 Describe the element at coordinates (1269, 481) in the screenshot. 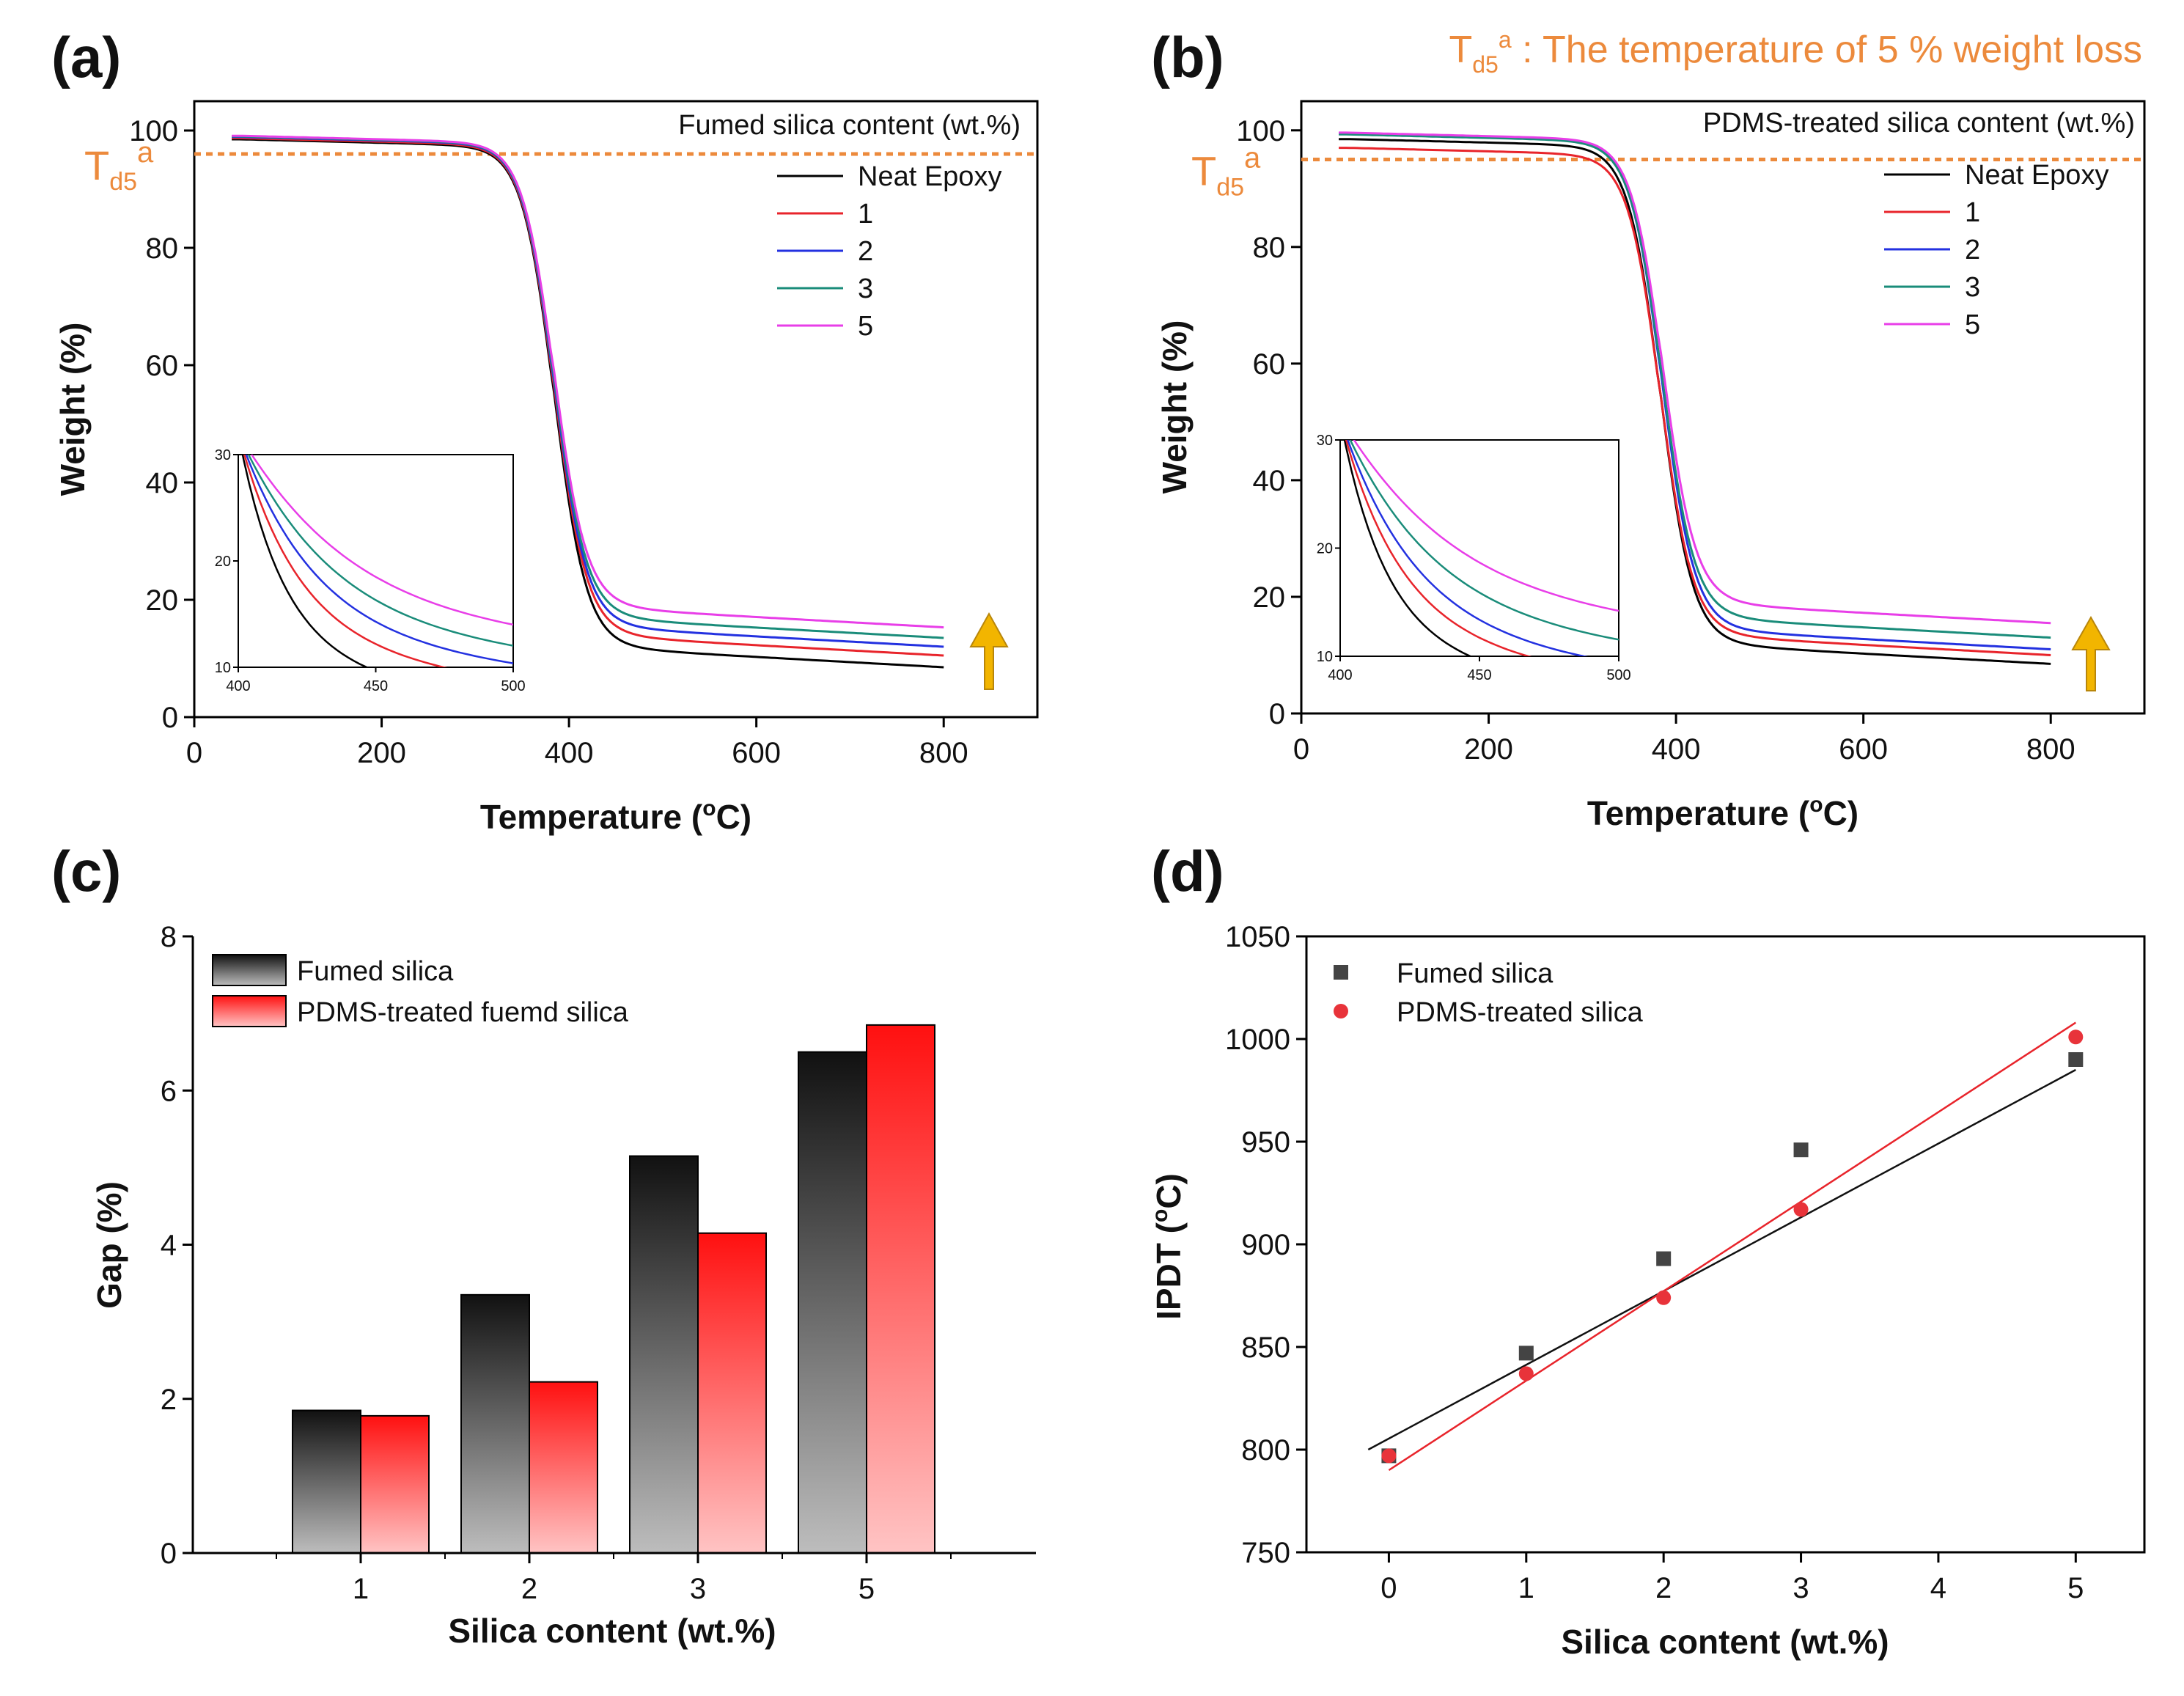

I see `y-tick-label: 40` at that location.